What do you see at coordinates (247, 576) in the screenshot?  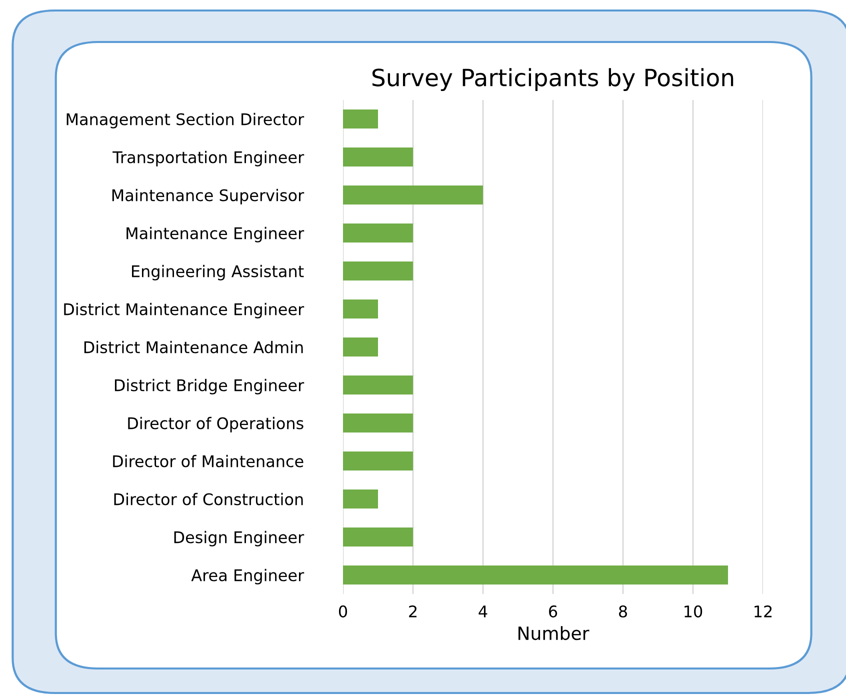 I see `y-tick-label: Area Engineer` at bounding box center [247, 576].